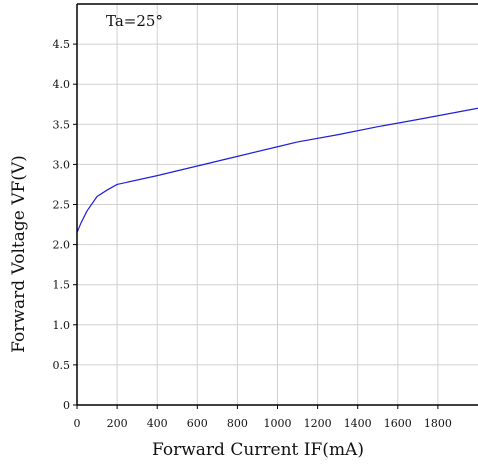 This screenshot has height=469, width=478. What do you see at coordinates (62, 285) in the screenshot?
I see `y-tick-label-3: 1.5` at bounding box center [62, 285].